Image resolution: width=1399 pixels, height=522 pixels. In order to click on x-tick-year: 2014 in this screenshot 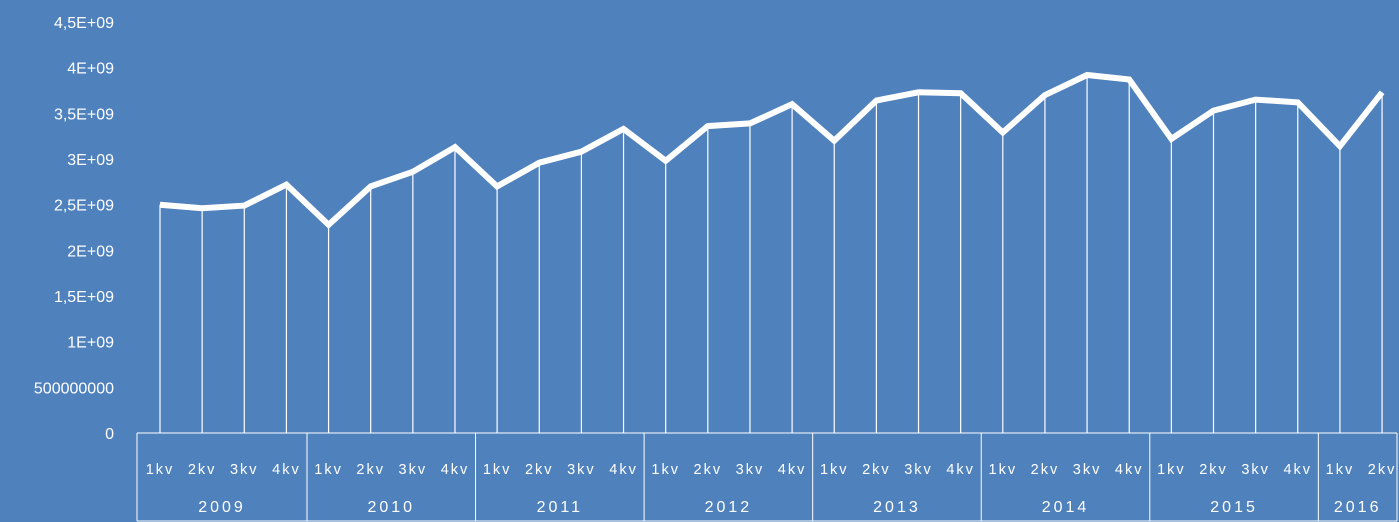, I will do `click(1066, 507)`.